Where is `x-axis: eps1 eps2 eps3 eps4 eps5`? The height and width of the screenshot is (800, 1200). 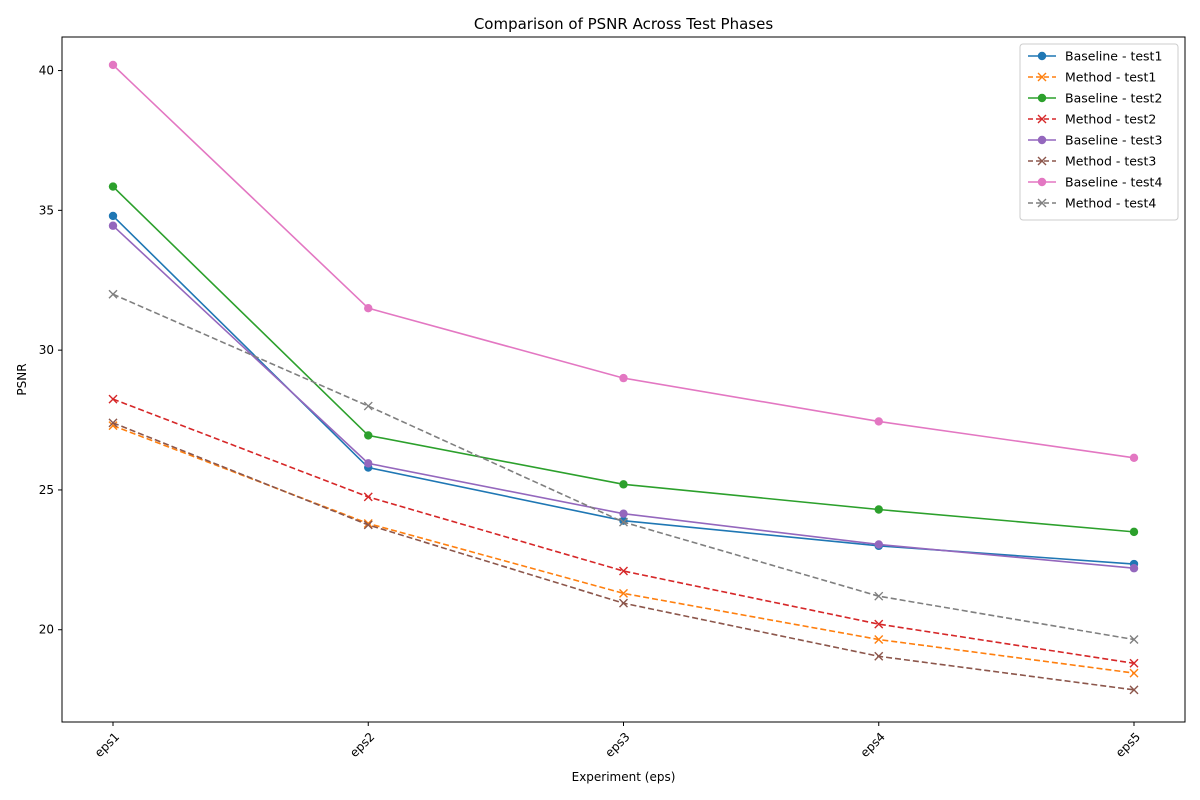
x-axis: eps1 eps2 eps3 eps4 eps5 is located at coordinates (617, 741).